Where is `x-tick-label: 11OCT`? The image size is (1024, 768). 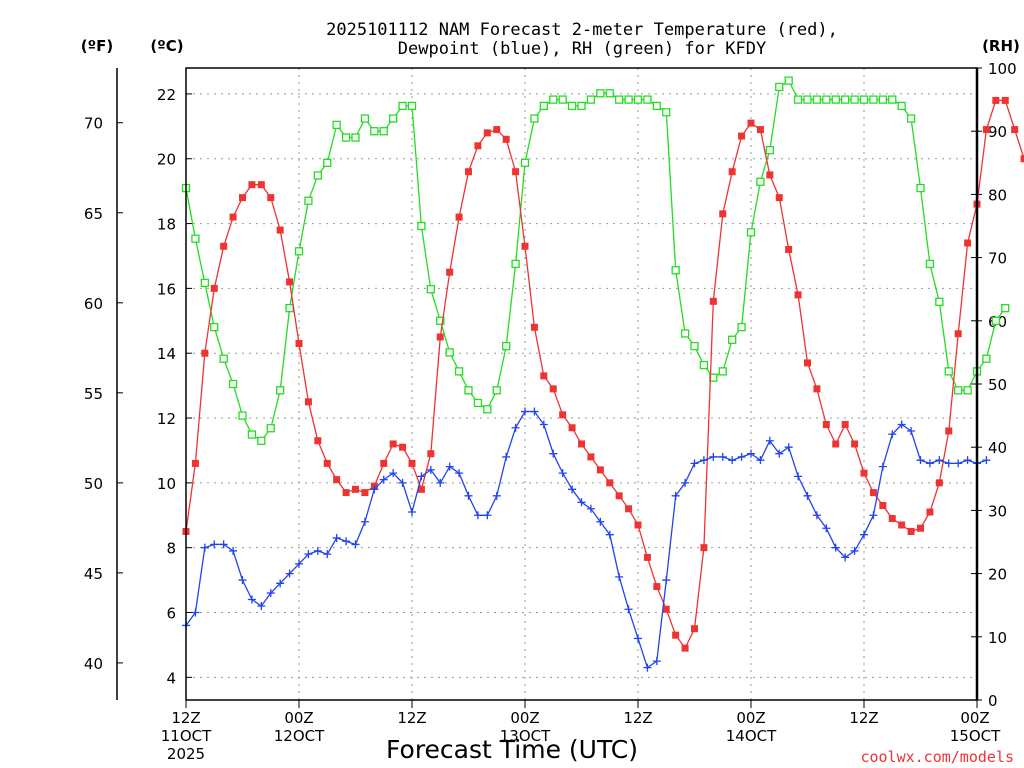
x-tick-label: 11OCT is located at coordinates (186, 736).